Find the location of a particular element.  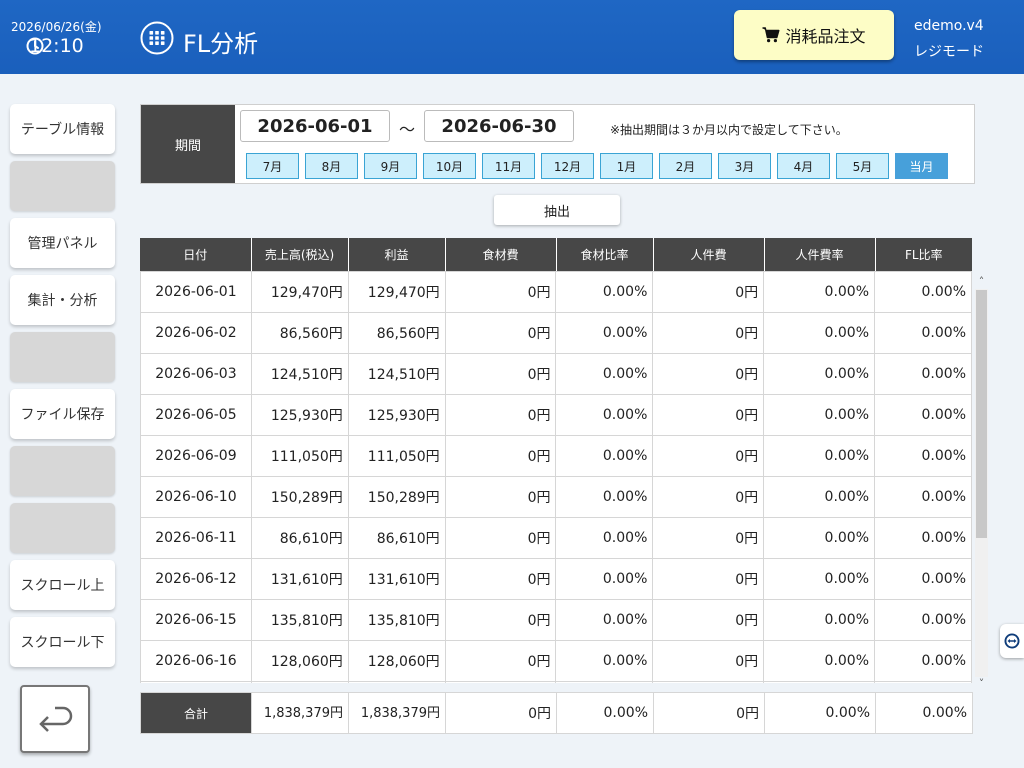

month-button: 9月 is located at coordinates (390, 166).